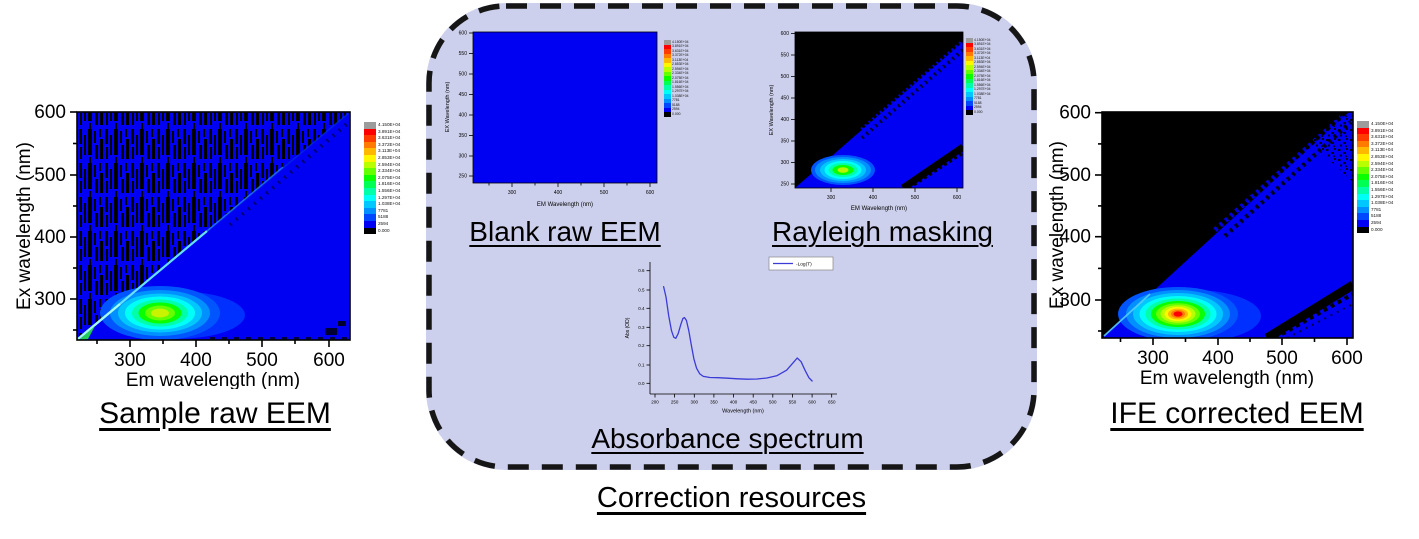  I want to click on svg-text: 200, so click(655, 402).